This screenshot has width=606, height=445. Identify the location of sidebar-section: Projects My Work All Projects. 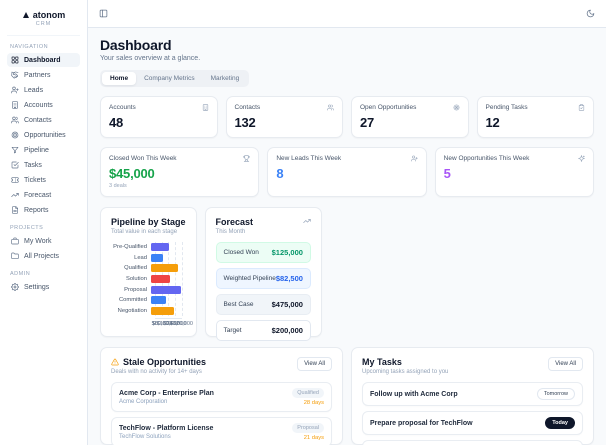
(43, 244).